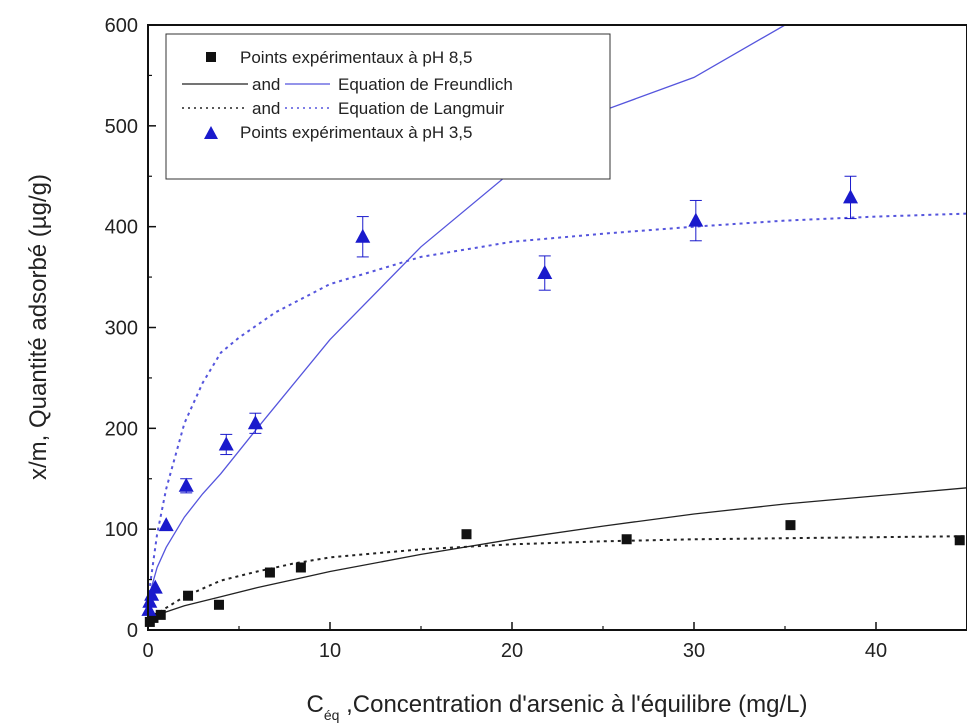  What do you see at coordinates (315, 704) in the screenshot?
I see `x-axis-label-main: C` at bounding box center [315, 704].